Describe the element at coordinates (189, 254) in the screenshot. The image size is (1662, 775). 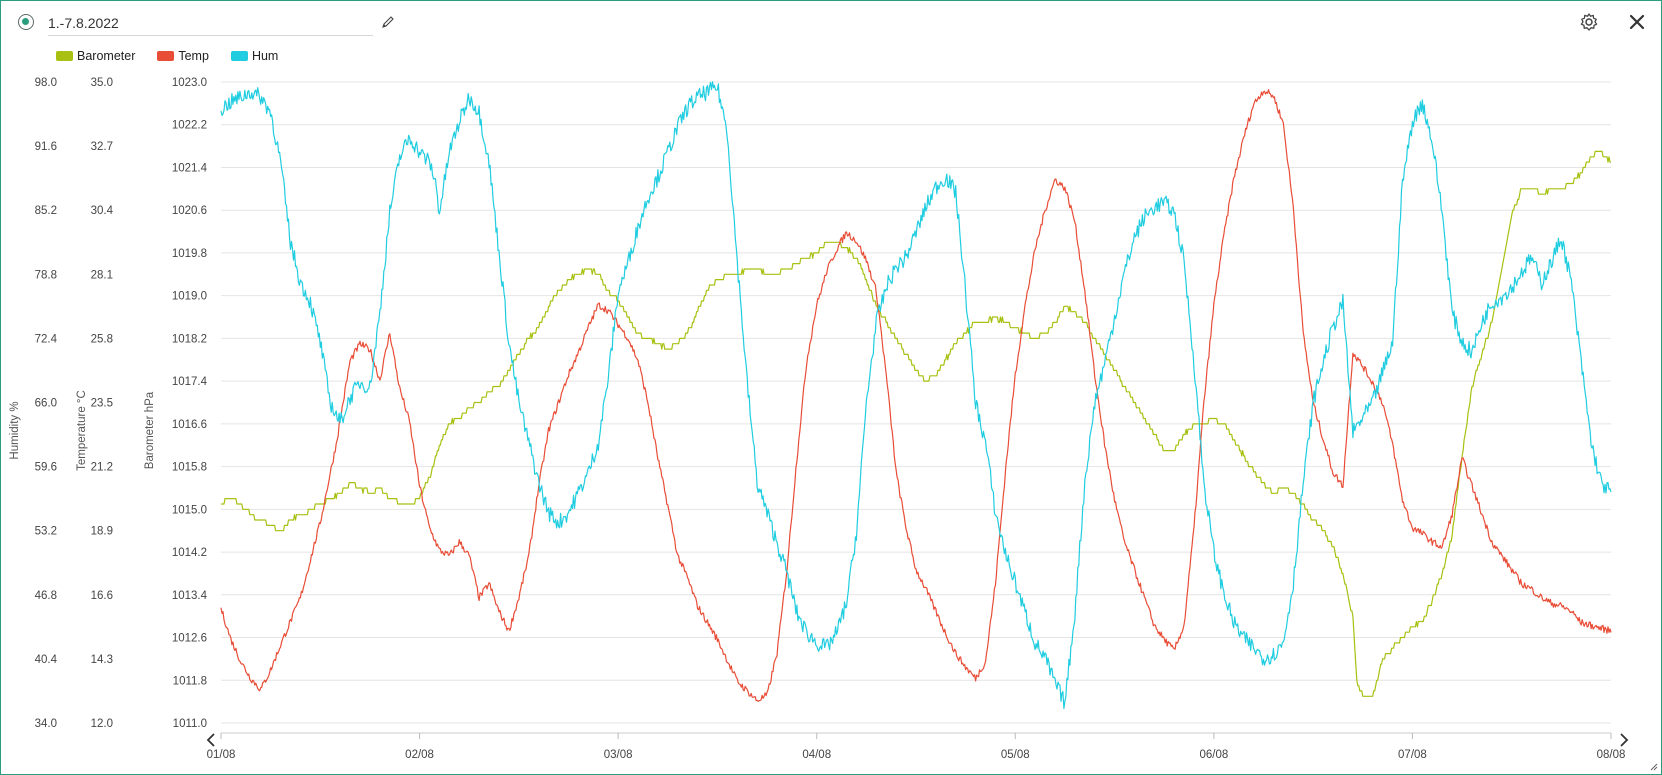
I see `axis-tick-label: 1019.8` at that location.